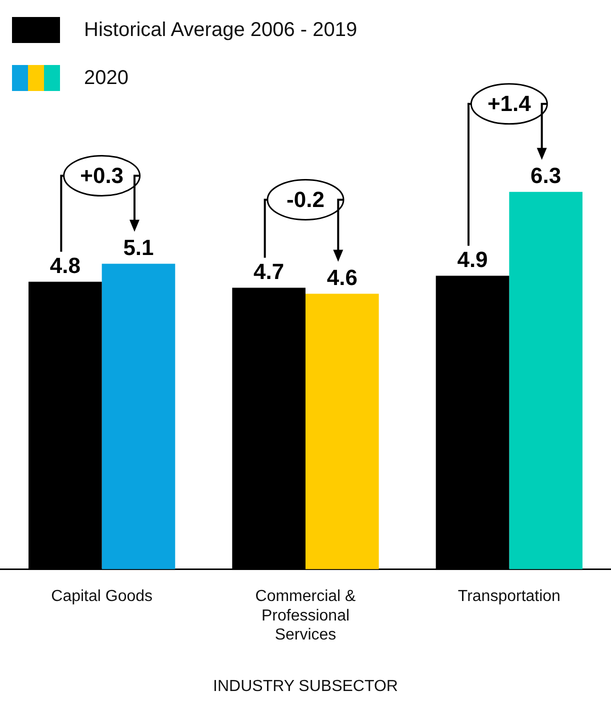 The height and width of the screenshot is (706, 611). I want to click on text: +1.4, so click(509, 103).